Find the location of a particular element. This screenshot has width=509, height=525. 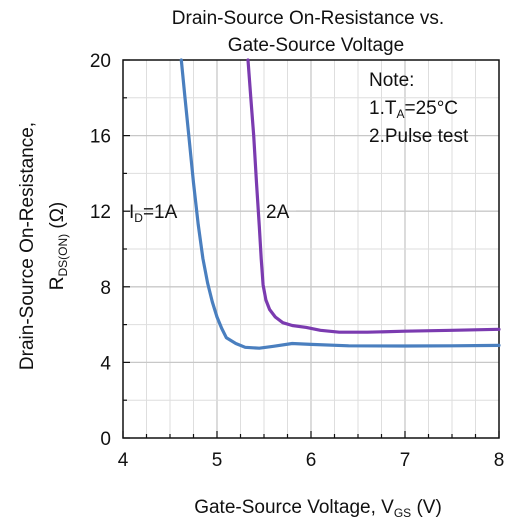

x-tick-labels: 4 5 6 7 8 is located at coordinates (311, 460).